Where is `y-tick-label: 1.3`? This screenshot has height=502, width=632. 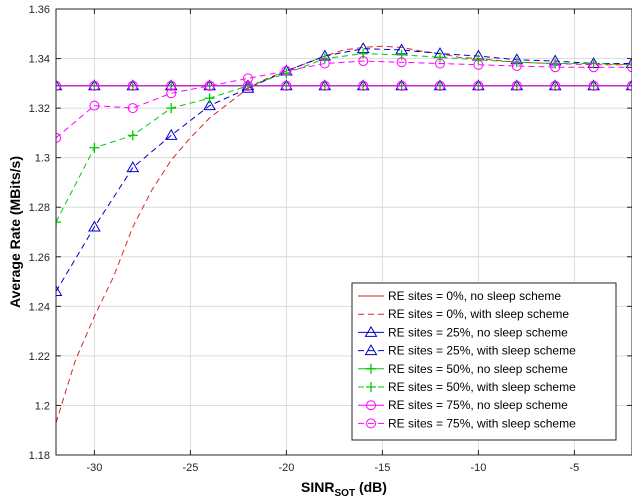
y-tick-label: 1.3 is located at coordinates (42, 159).